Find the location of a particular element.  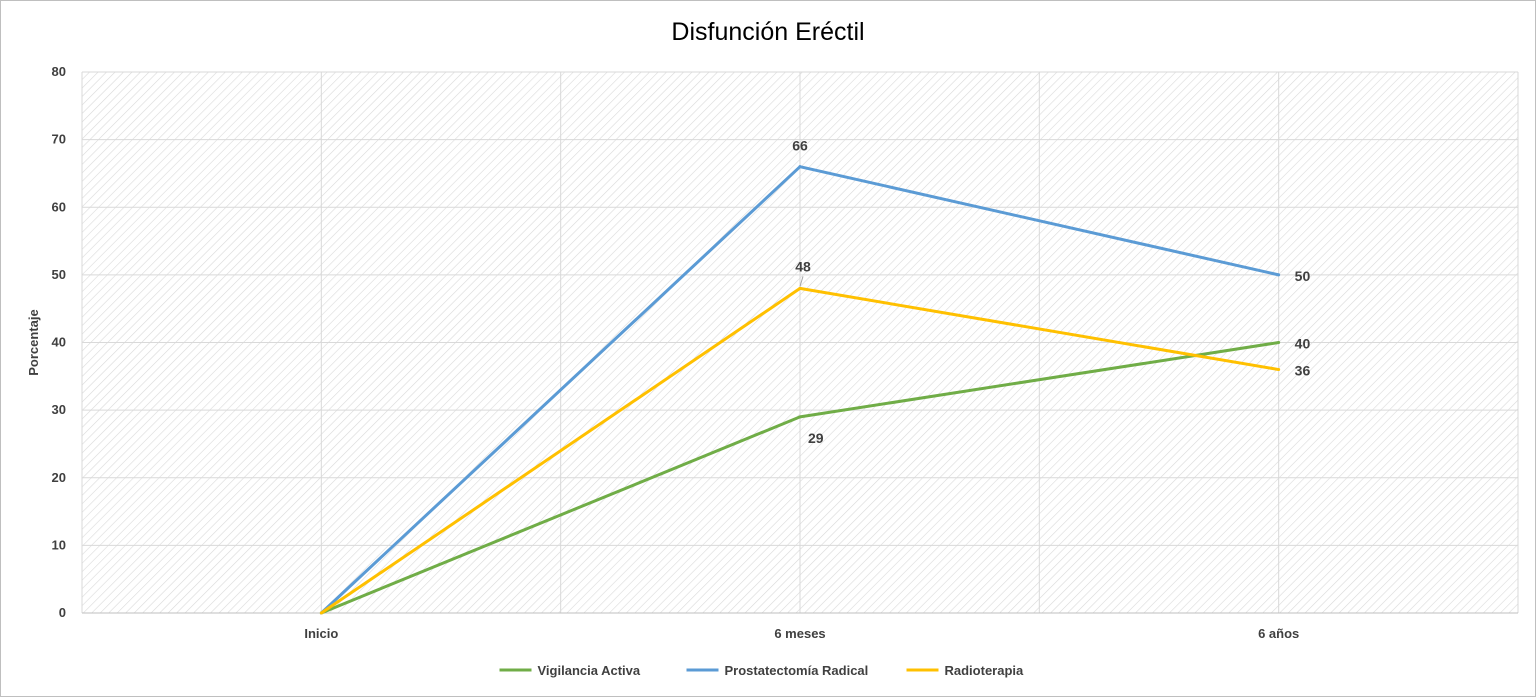

y-axis-title: Porcentaje is located at coordinates (33, 342).